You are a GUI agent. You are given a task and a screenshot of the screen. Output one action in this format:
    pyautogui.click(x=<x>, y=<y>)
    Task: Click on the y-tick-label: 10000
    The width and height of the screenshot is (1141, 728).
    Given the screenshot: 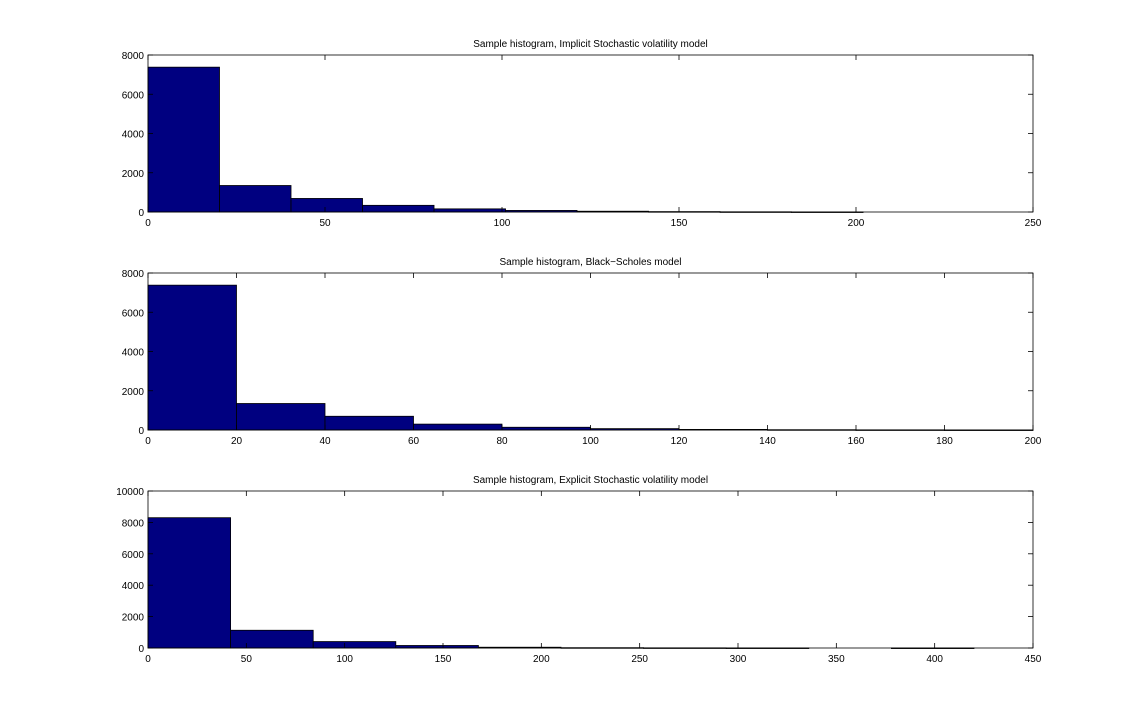 What is the action you would take?
    pyautogui.click(x=130, y=492)
    